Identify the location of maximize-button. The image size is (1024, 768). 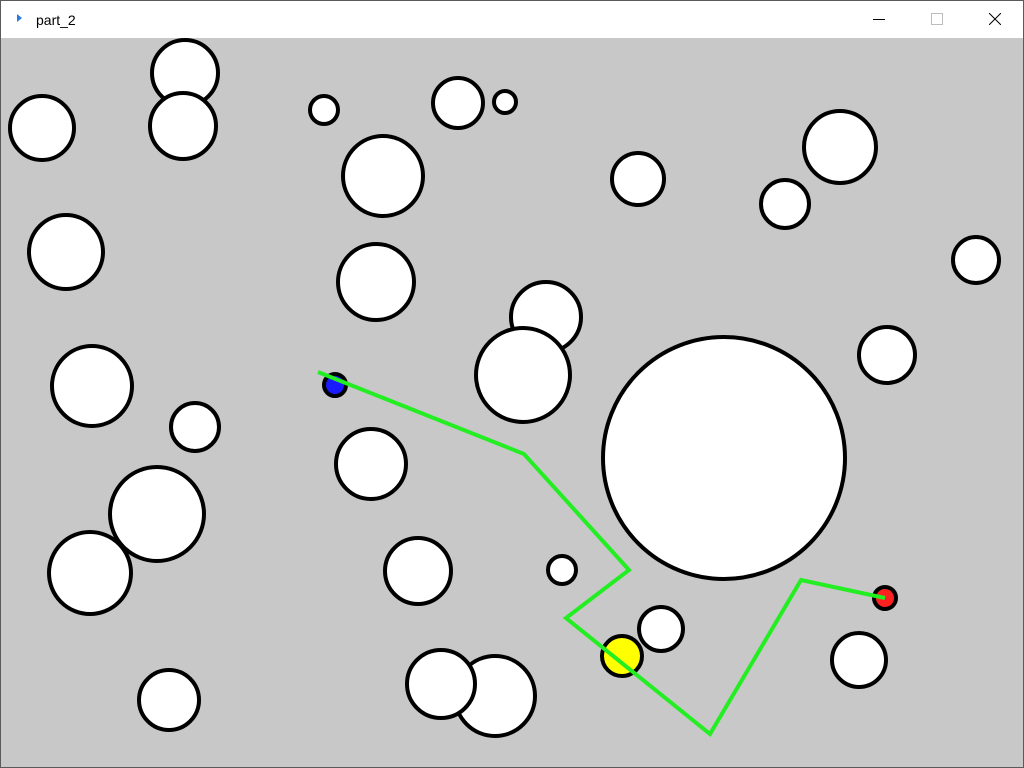
(937, 19).